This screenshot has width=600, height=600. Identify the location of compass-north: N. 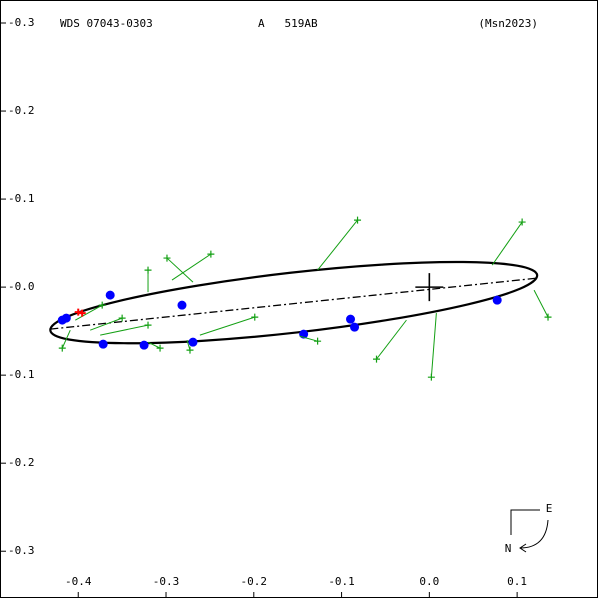
(508, 548).